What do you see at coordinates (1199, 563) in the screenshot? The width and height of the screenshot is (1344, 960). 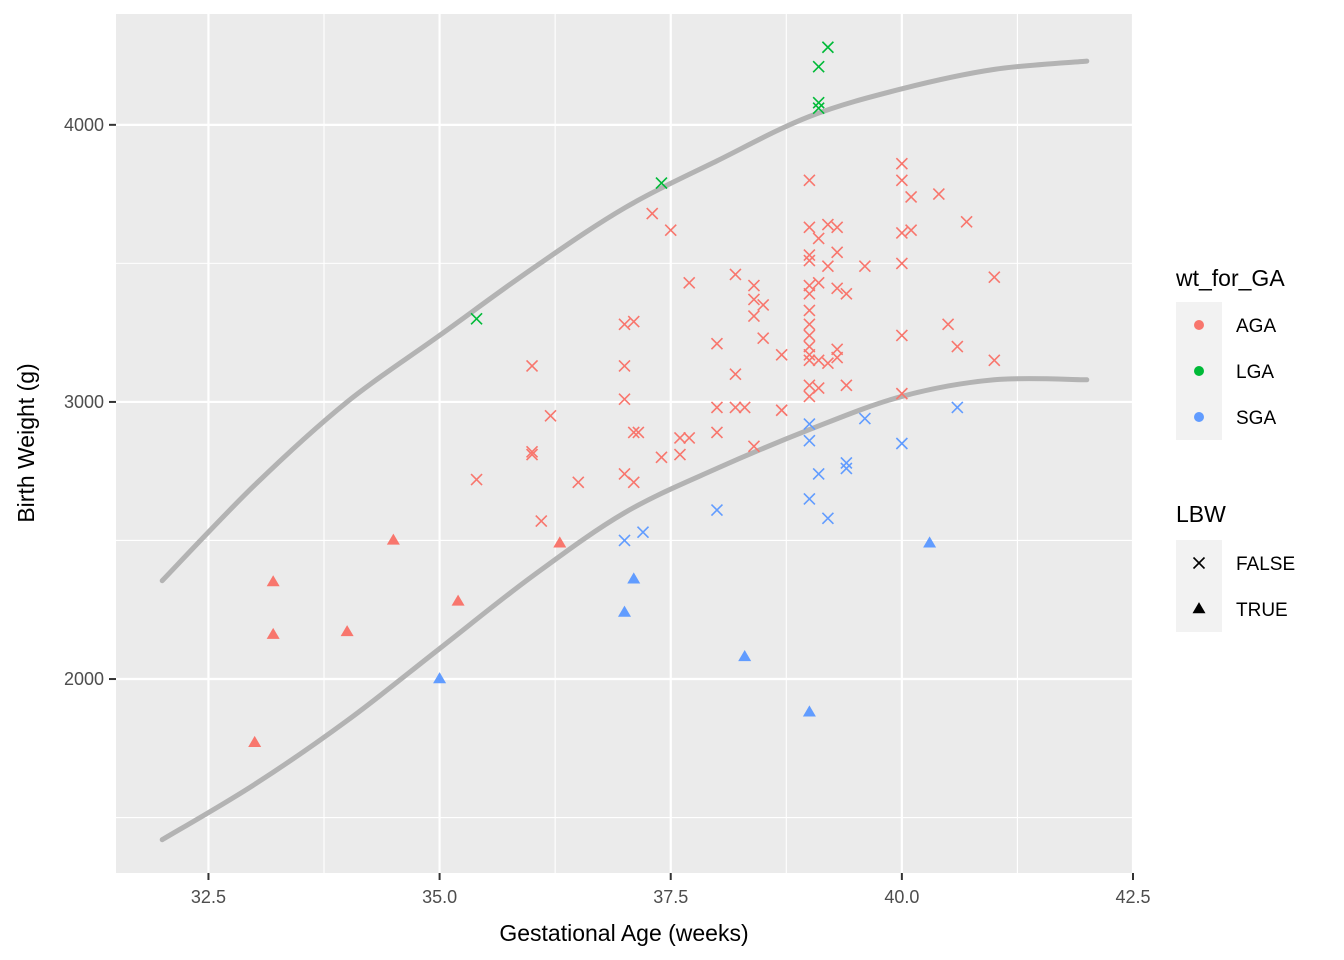 I see `legend-x-marker` at bounding box center [1199, 563].